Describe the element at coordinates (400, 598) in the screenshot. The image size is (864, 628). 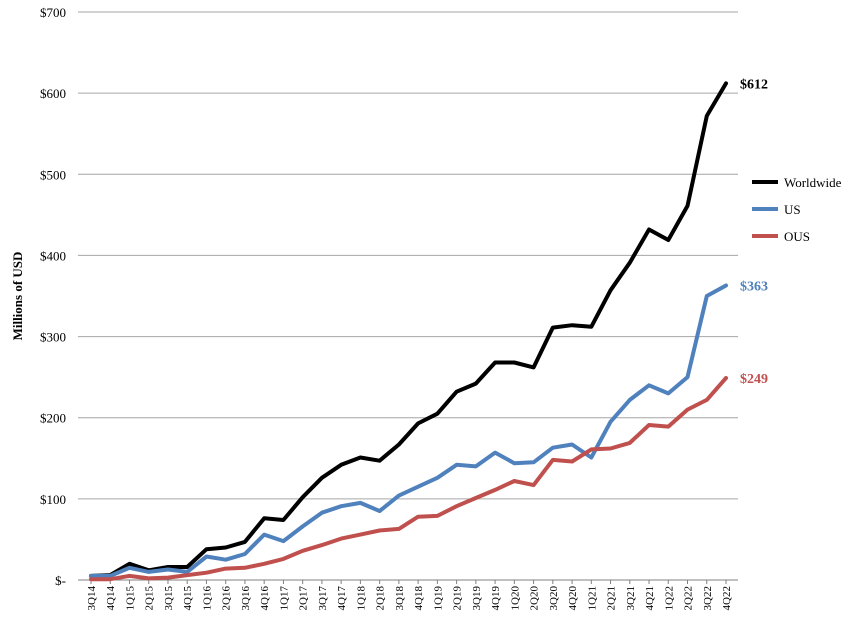
I see `x-tick-label: 3Q18` at that location.